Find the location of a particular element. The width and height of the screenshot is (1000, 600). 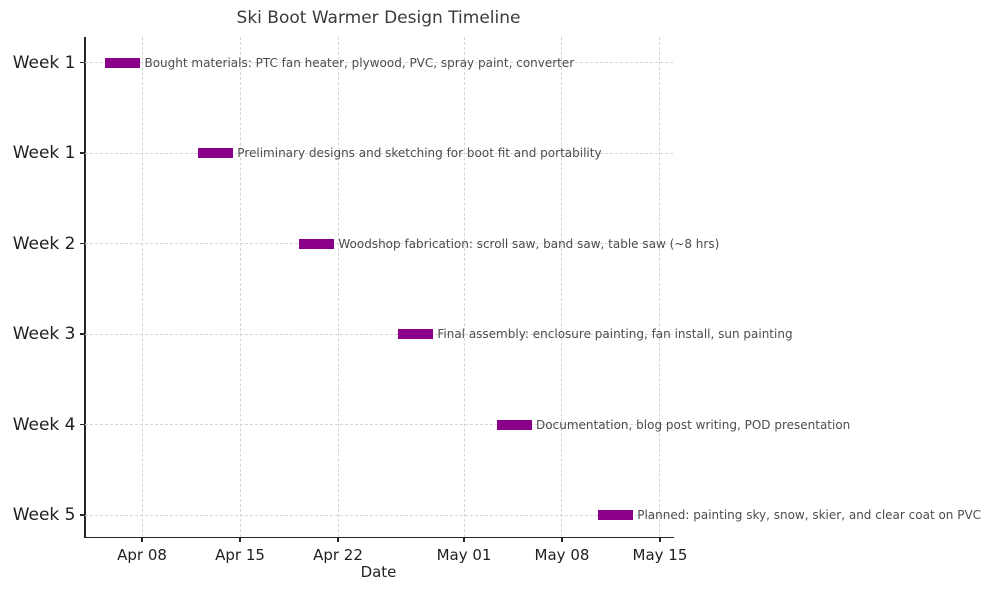

x-tick-label: May 08 is located at coordinates (562, 555).